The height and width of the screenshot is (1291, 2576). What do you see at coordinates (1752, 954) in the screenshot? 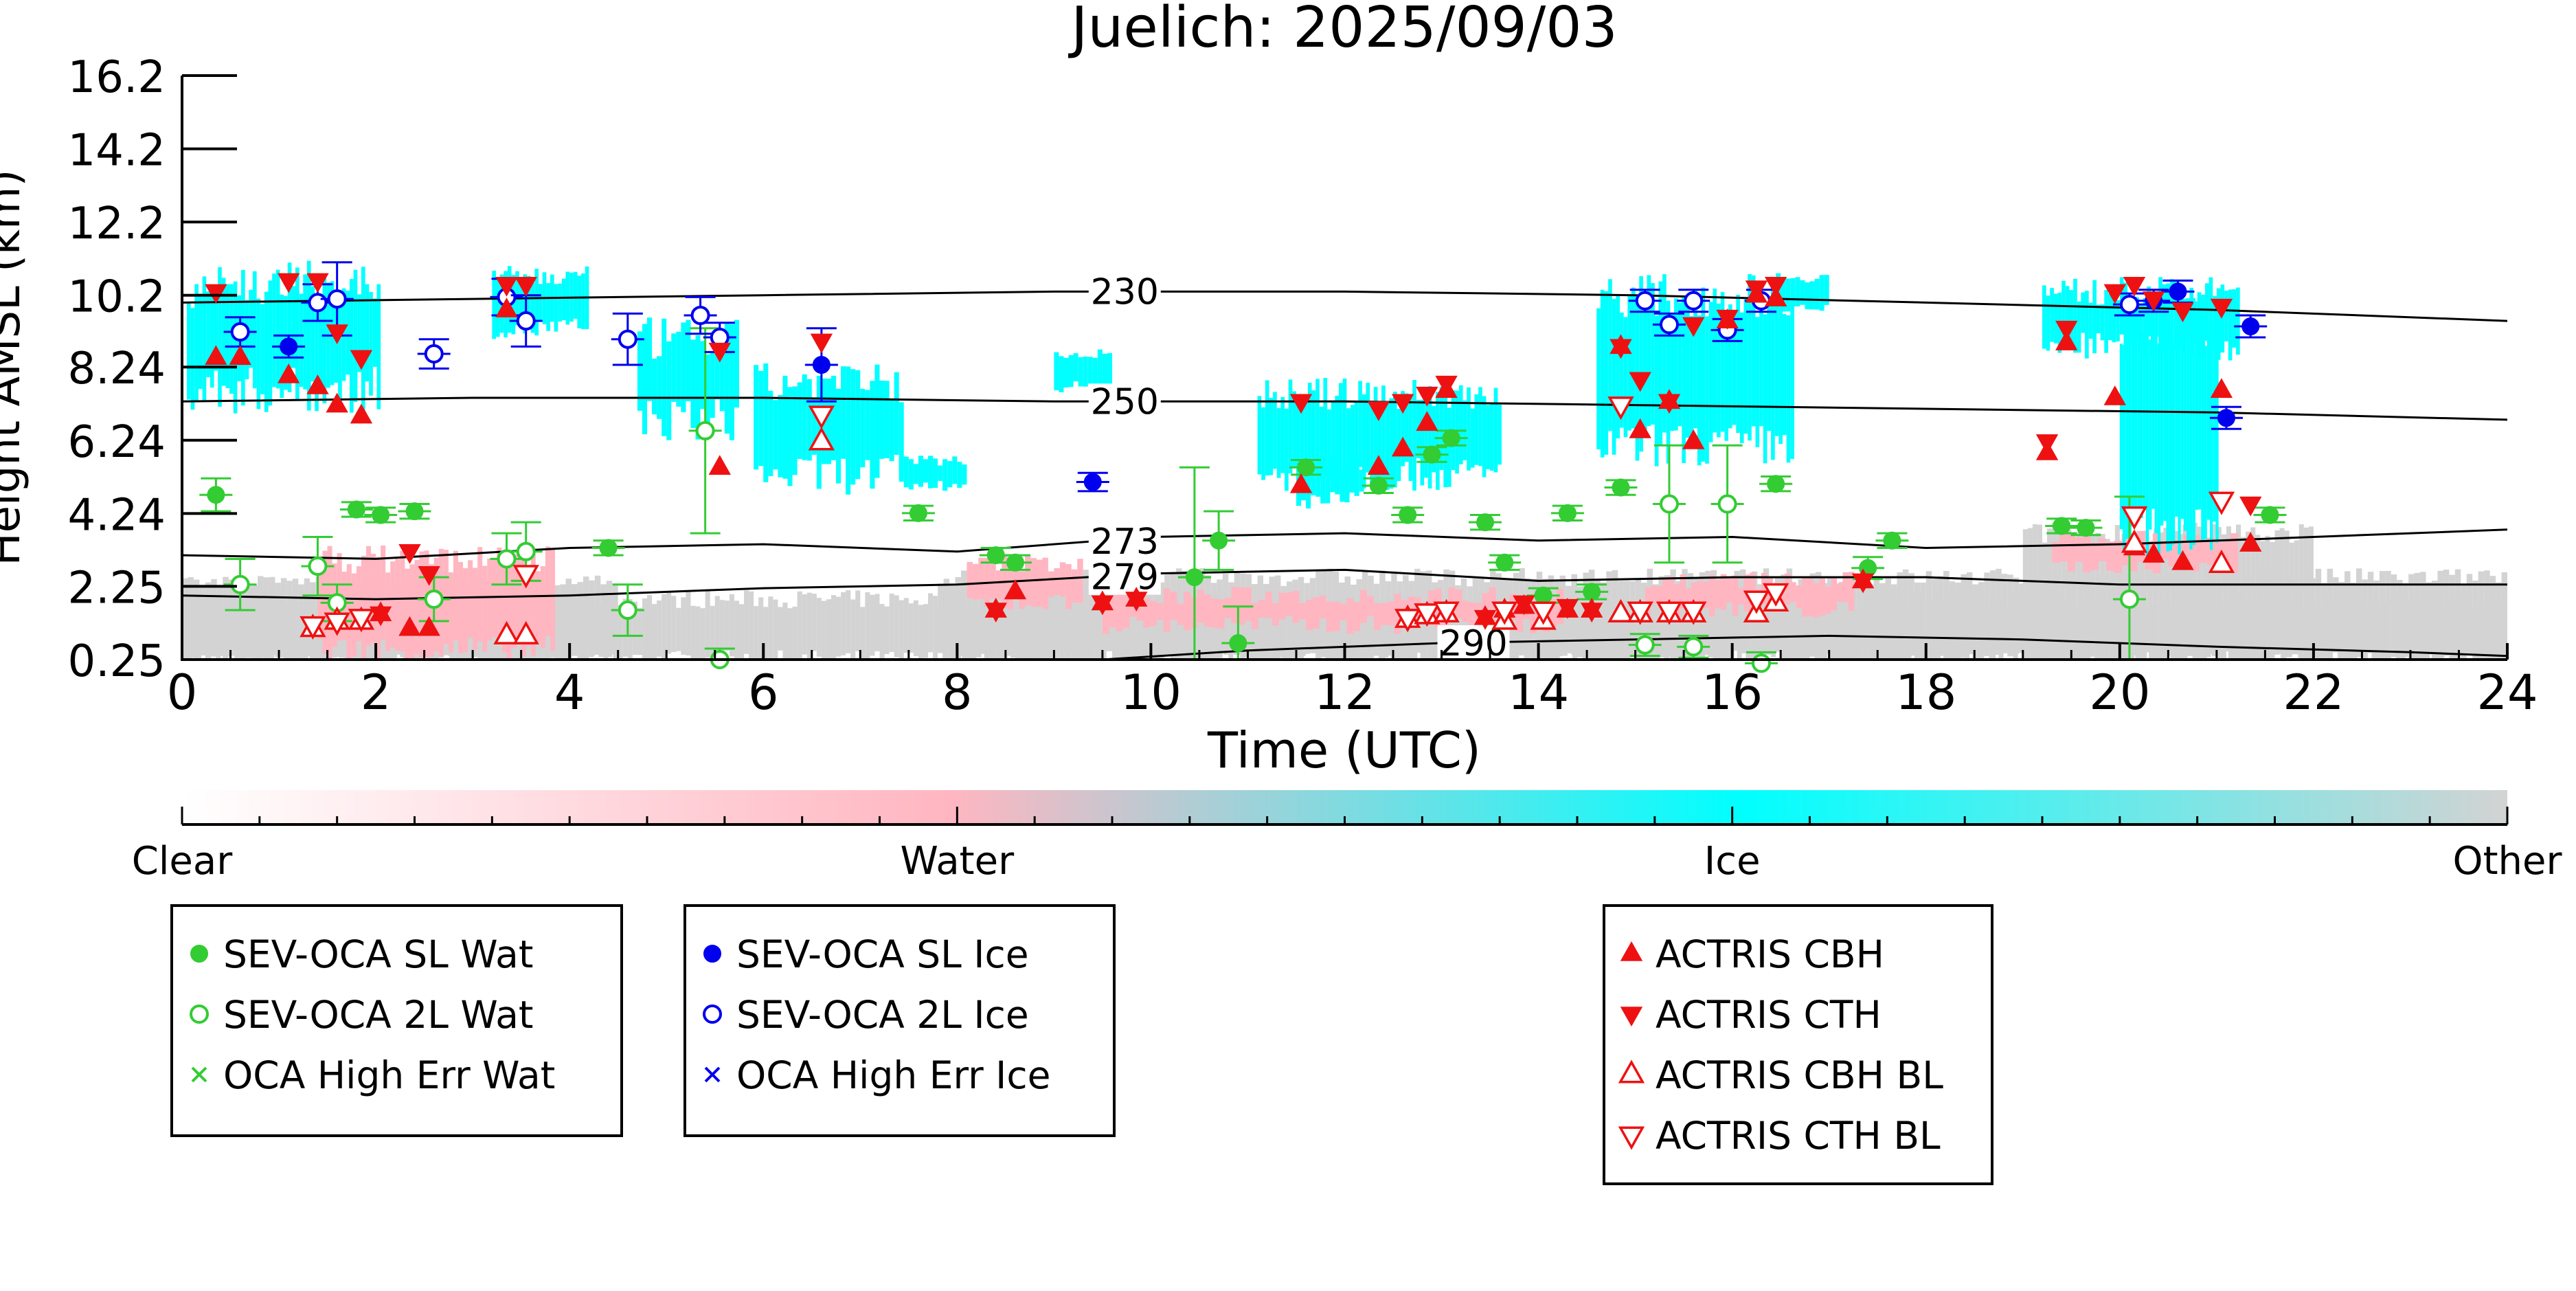
I see `legend-entry: ACTRIS CBH` at bounding box center [1752, 954].